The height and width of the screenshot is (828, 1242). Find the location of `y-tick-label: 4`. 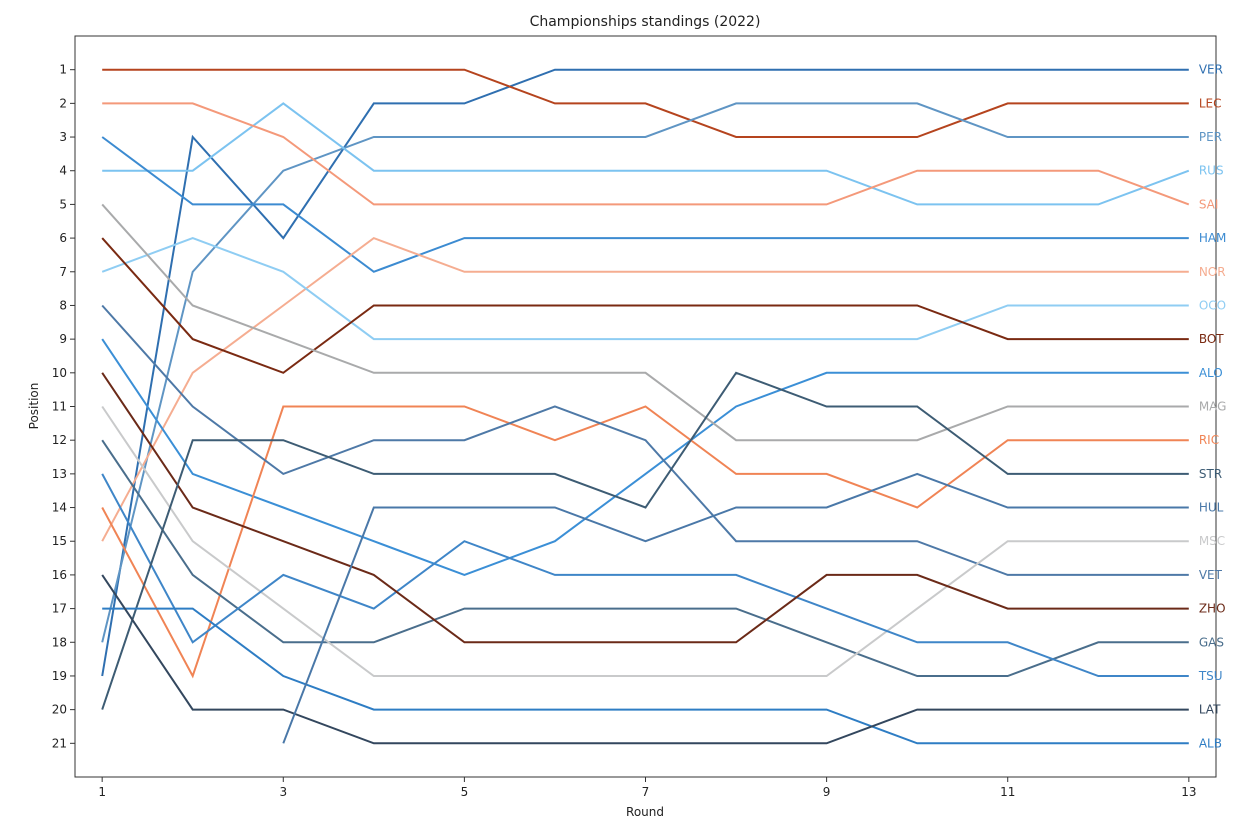

y-tick-label: 4 is located at coordinates (63, 171).